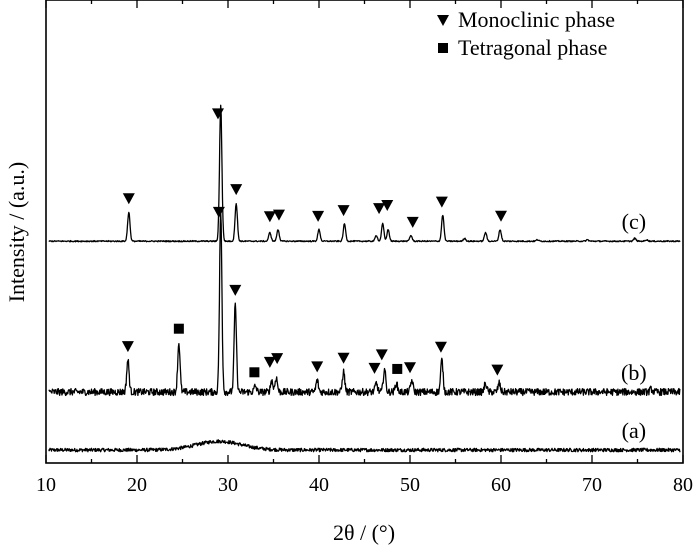  What do you see at coordinates (634, 372) in the screenshot?
I see `curve-label-1: (b)` at bounding box center [634, 372].